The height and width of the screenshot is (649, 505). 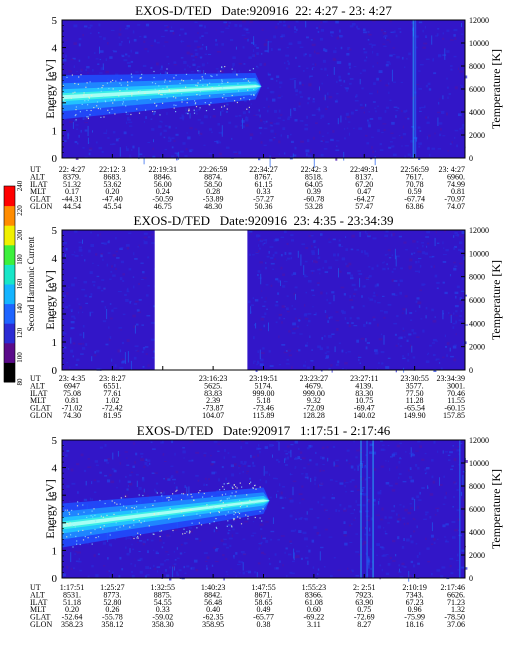 I want to click on orbit-cell: 22:56:59, so click(x=414, y=169).